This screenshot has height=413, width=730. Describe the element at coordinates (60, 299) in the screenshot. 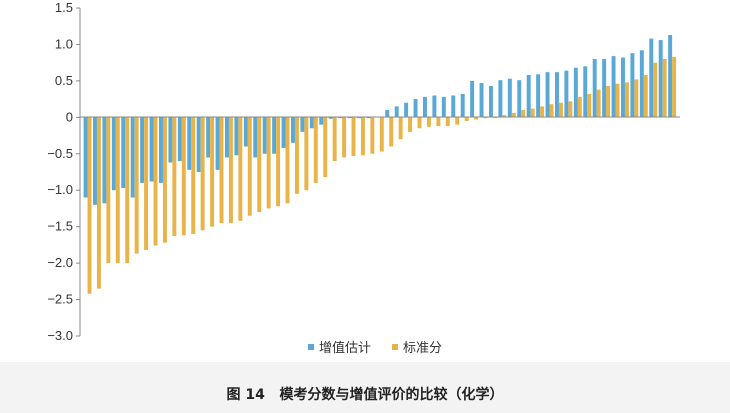

I see `y-tick-label: −2.5` at that location.